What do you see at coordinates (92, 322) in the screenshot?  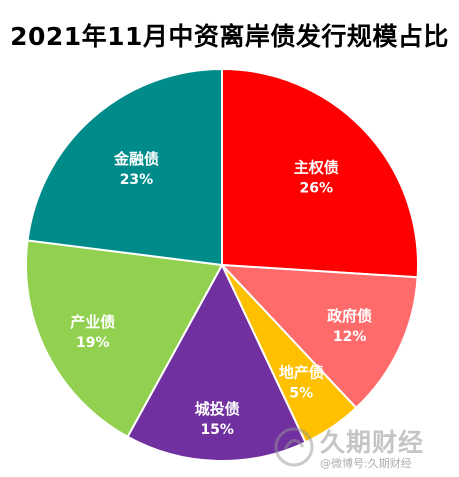 I see `slice-label-5: 产业债` at bounding box center [92, 322].